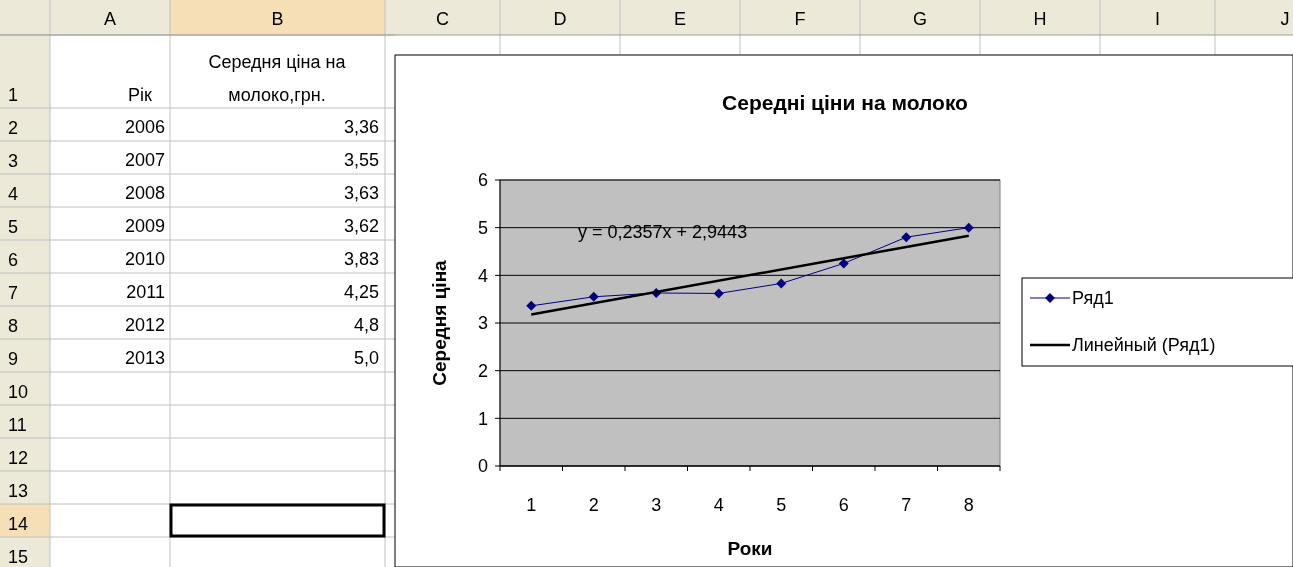 The image size is (1293, 567). I want to click on text: 1, so click(13, 95).